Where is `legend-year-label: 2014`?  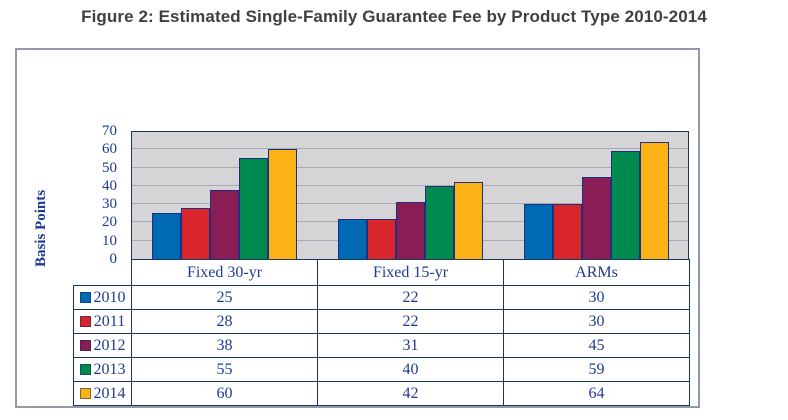
legend-year-label: 2014 is located at coordinates (109, 393).